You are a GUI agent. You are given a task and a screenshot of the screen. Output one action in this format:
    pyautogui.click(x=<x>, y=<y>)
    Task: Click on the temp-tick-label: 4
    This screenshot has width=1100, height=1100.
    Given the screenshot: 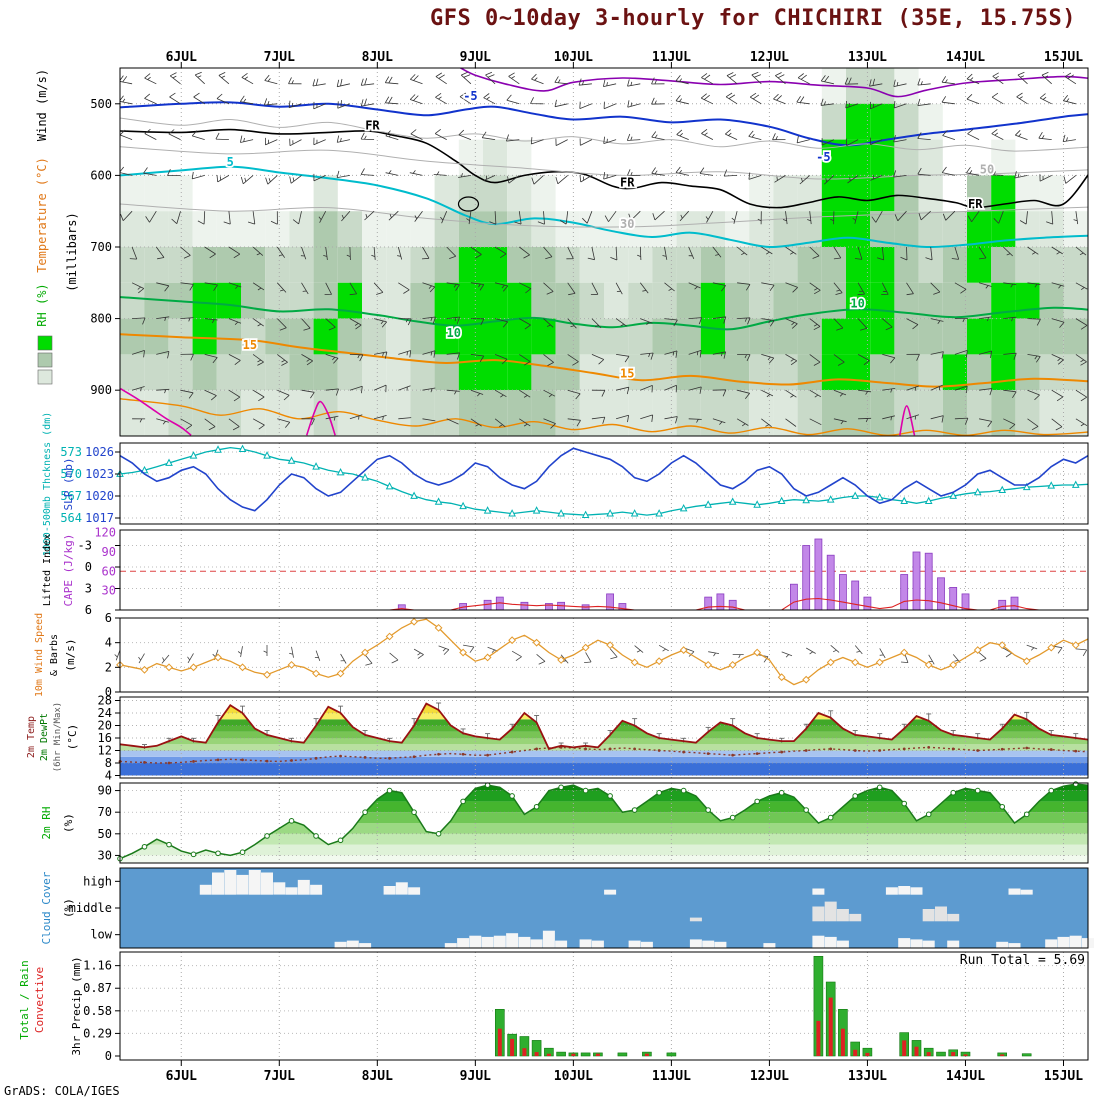 What is the action you would take?
    pyautogui.click(x=108, y=776)
    